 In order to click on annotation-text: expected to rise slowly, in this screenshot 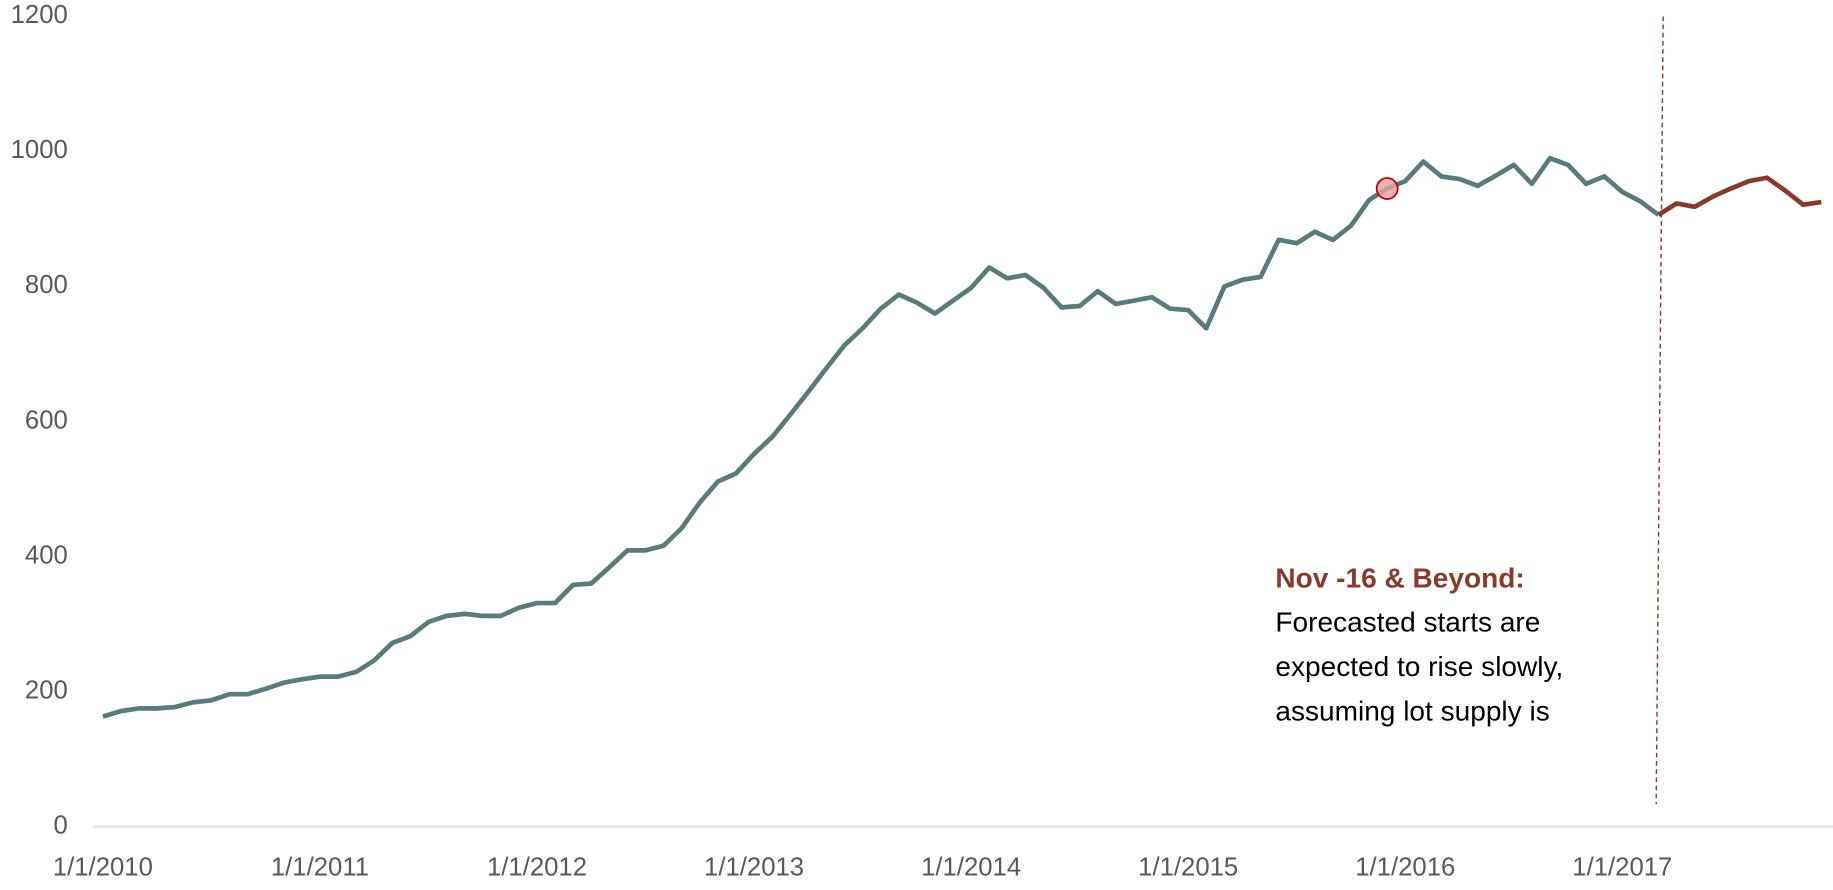, I will do `click(1419, 666)`.